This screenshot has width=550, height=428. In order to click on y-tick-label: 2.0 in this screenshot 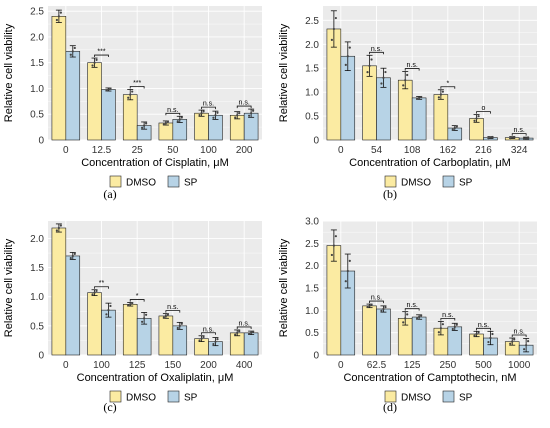, I will do `click(312, 45)`.